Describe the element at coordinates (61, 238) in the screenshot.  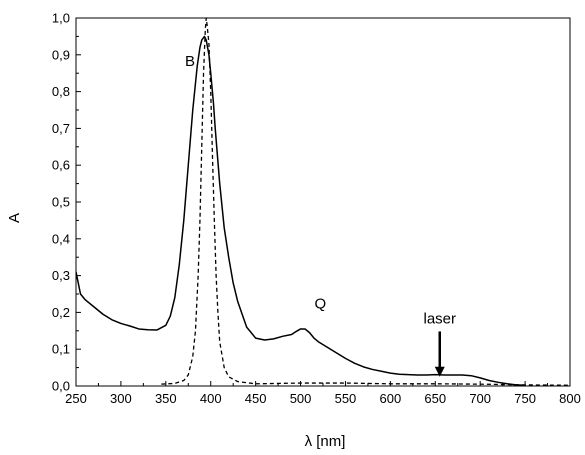
I see `y-tick-label: 0,4` at that location.